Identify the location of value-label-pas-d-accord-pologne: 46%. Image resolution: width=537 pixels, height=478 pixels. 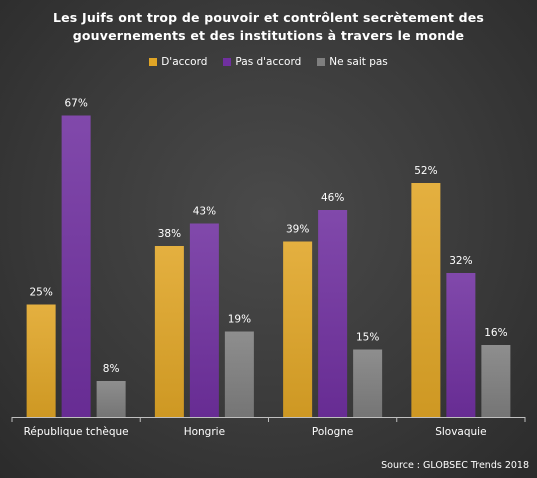
(332, 198).